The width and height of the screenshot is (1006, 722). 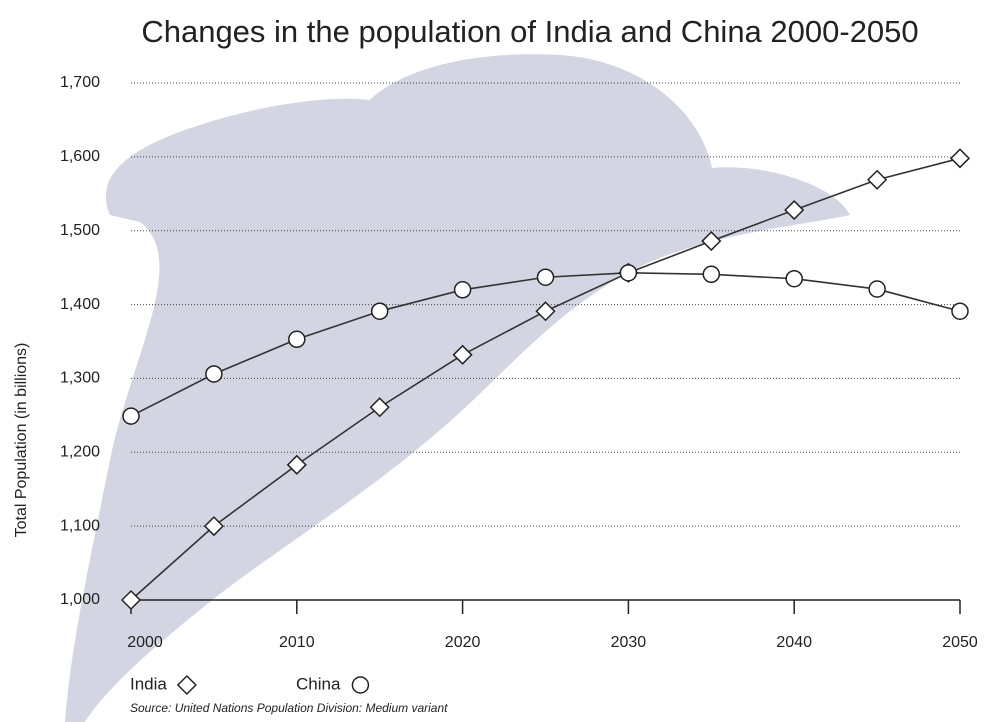 What do you see at coordinates (21, 440) in the screenshot?
I see `y-axis-label: Total Population (in billions)` at bounding box center [21, 440].